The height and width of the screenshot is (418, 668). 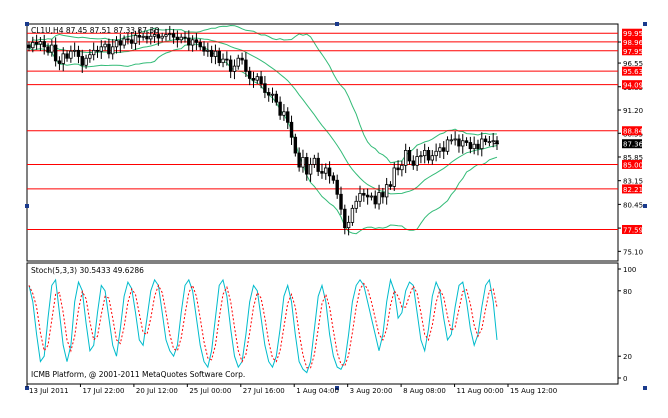 I want to click on stochastic-signal-line, so click(x=263, y=325).